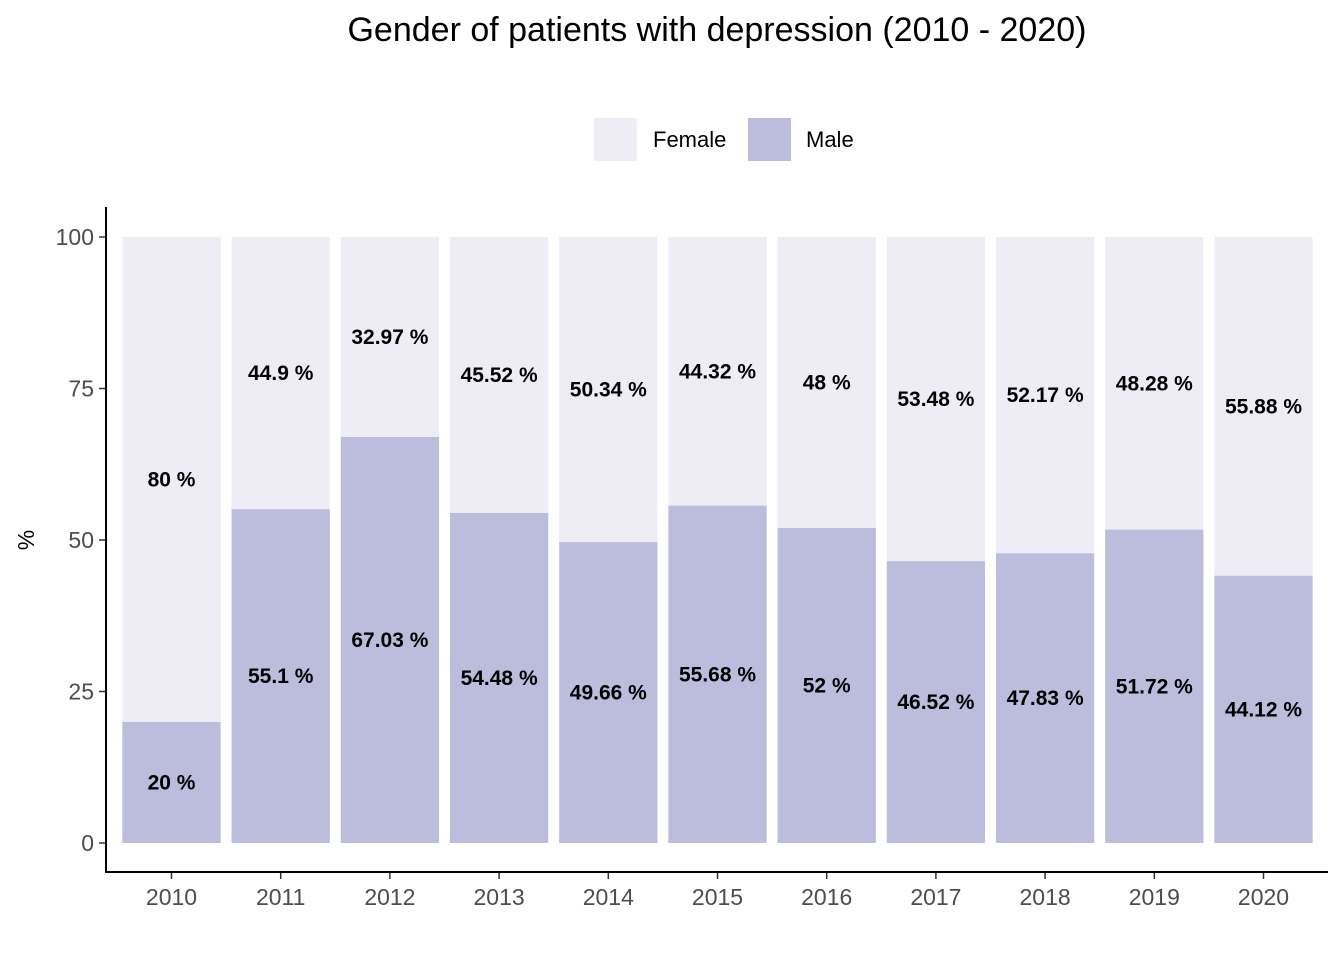  Describe the element at coordinates (1045, 897) in the screenshot. I see `x-tick-label-2018: 2018` at that location.